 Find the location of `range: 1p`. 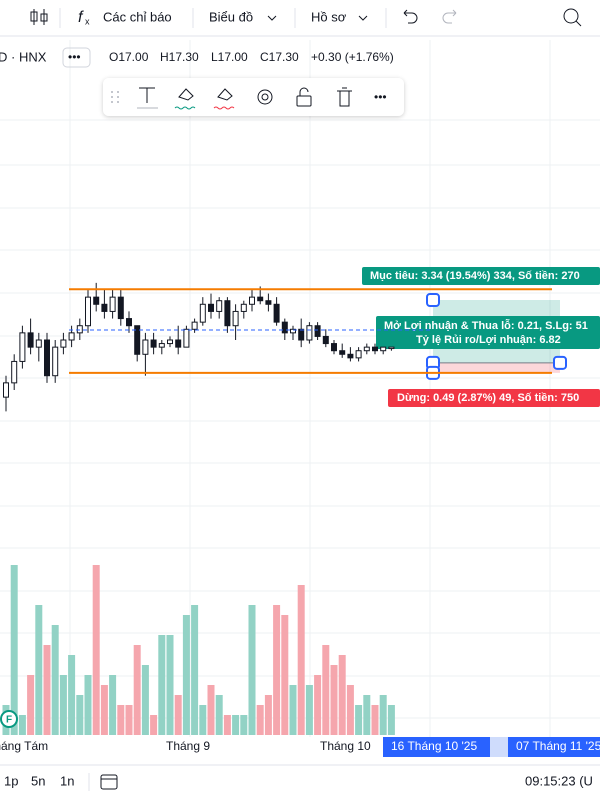

range: 1p is located at coordinates (11, 780).